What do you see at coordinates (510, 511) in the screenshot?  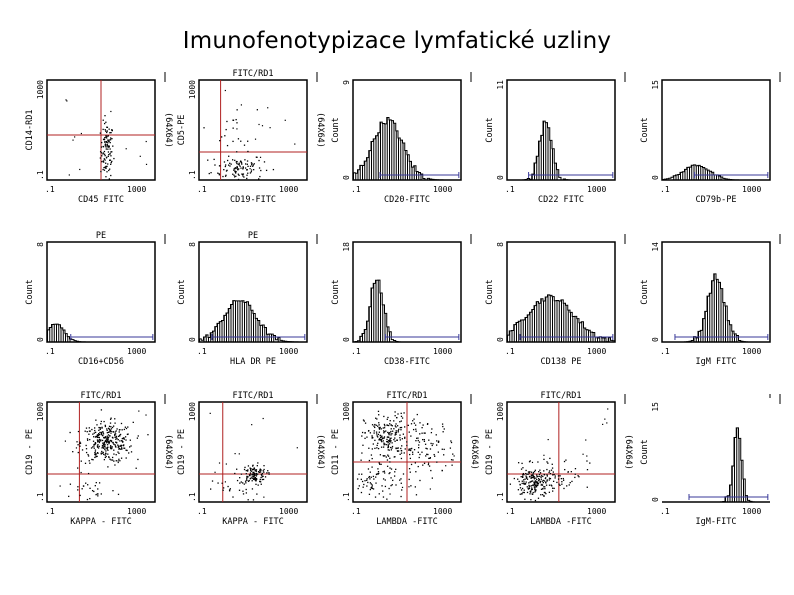 I see `x-tick-label: .1` at bounding box center [510, 511].